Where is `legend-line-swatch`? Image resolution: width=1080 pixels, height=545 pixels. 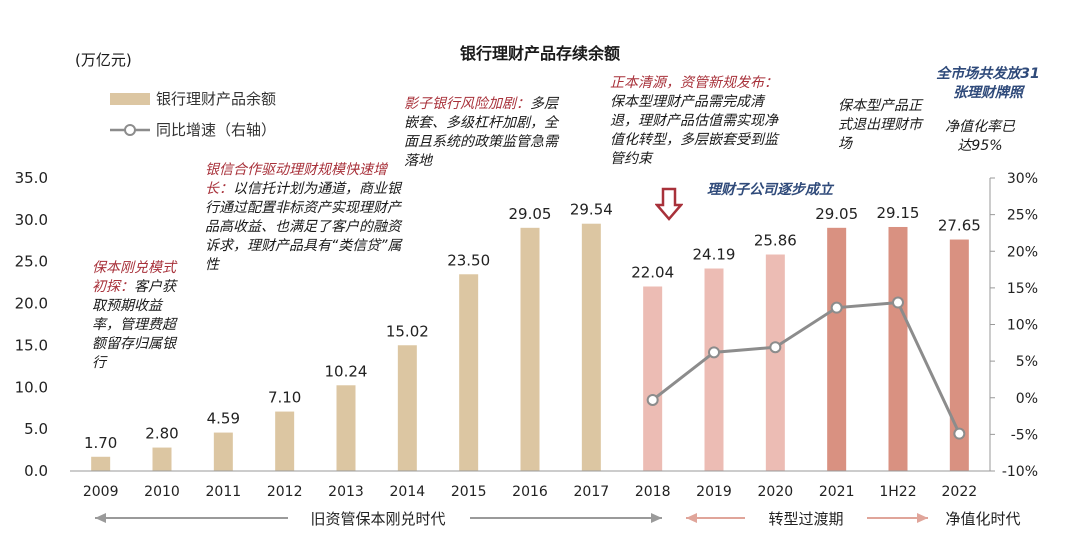
legend-line-swatch is located at coordinates (130, 129).